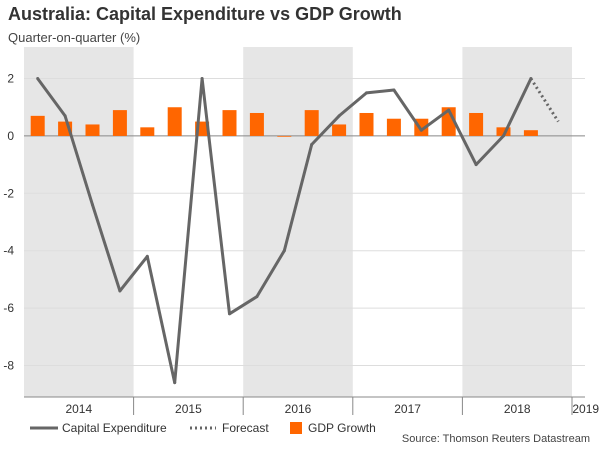  What do you see at coordinates (92, 205) in the screenshot?
I see `capex-point-2014-Q3` at bounding box center [92, 205].